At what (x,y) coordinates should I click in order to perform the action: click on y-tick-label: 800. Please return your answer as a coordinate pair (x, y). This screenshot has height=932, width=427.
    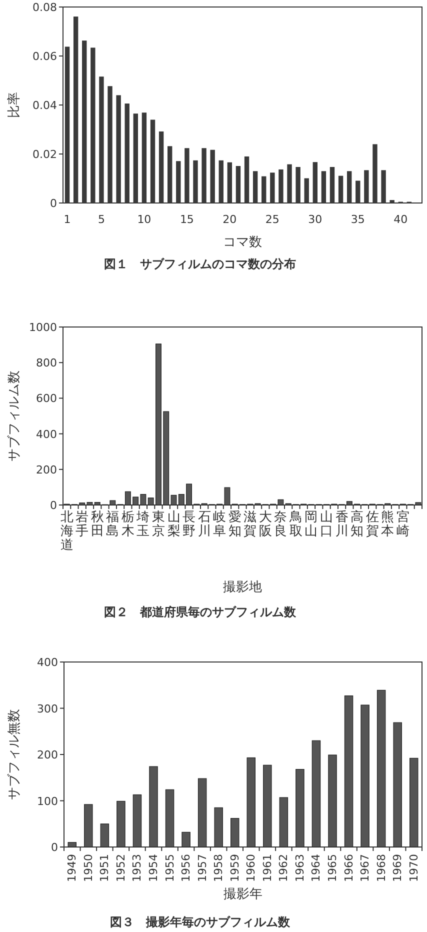
    Looking at the image, I should click on (46, 363).